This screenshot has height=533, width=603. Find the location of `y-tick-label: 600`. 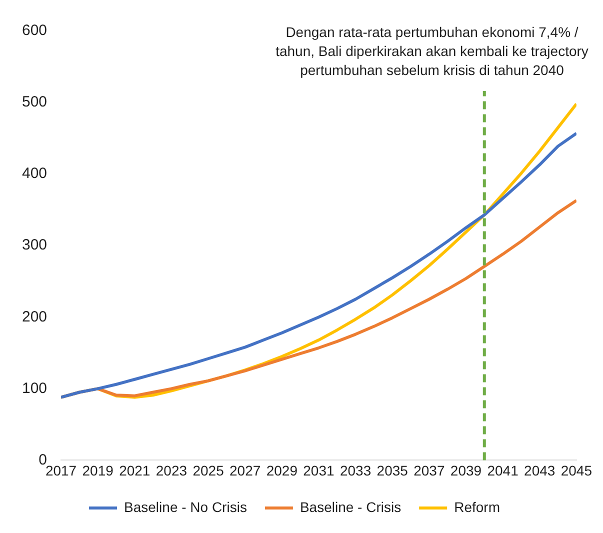

y-tick-label: 600 is located at coordinates (35, 31).